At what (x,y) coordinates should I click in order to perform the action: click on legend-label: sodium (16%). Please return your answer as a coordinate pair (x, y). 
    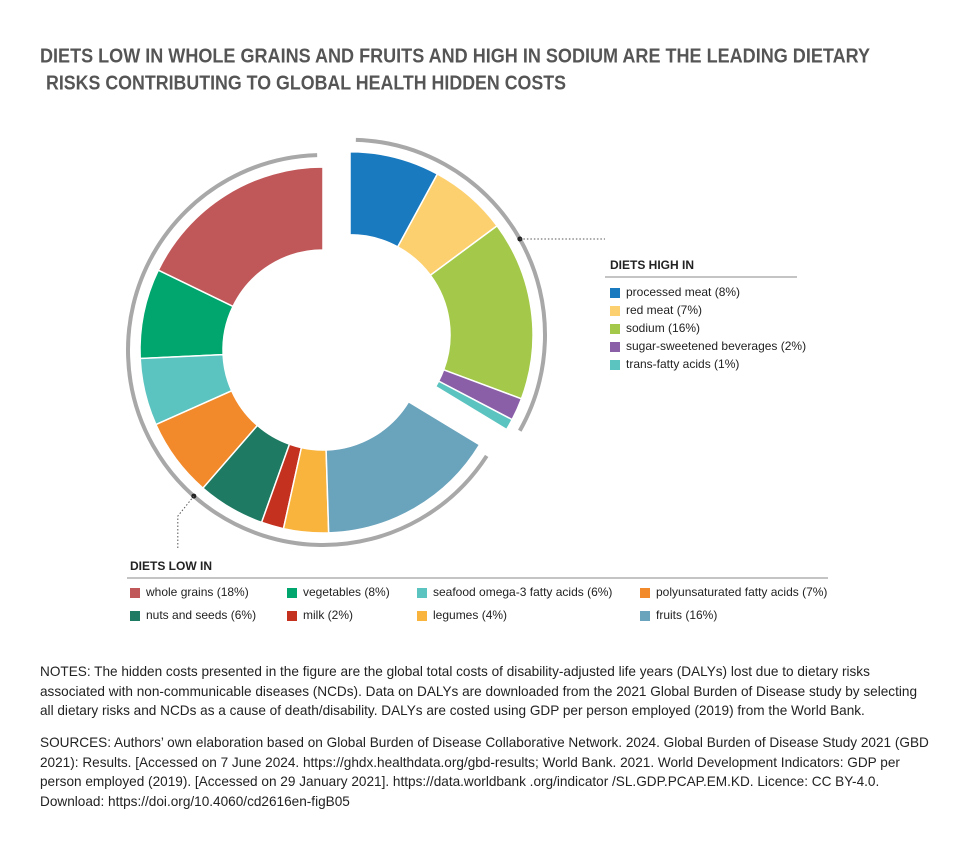
    Looking at the image, I should click on (663, 328).